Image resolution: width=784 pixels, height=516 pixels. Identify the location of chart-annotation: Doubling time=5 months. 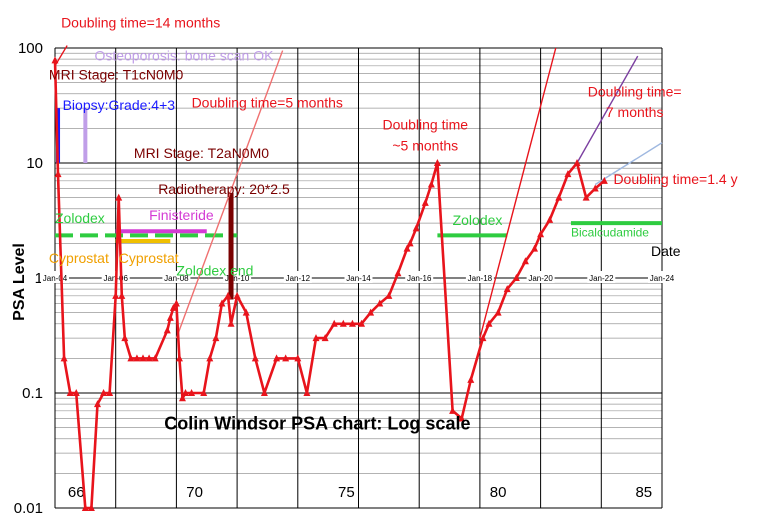
(267, 102).